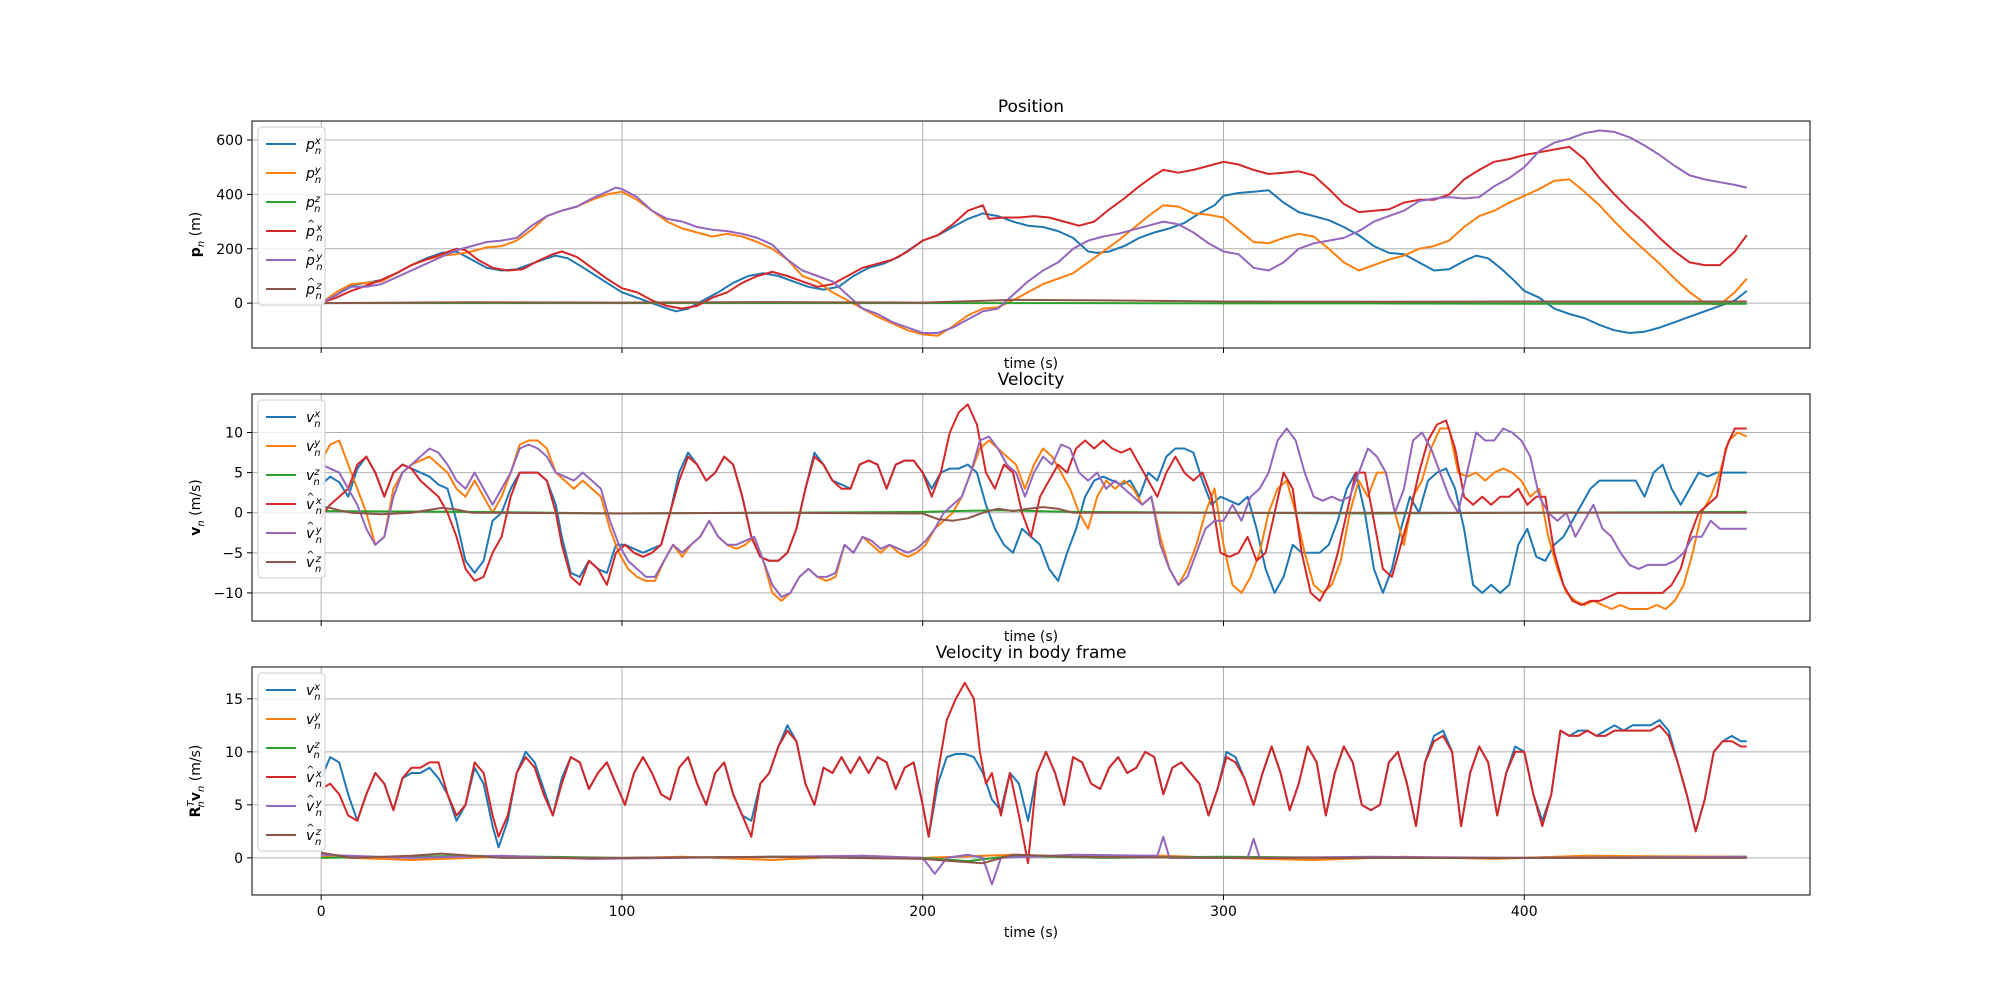  I want to click on y-tick-label: 15, so click(234, 700).